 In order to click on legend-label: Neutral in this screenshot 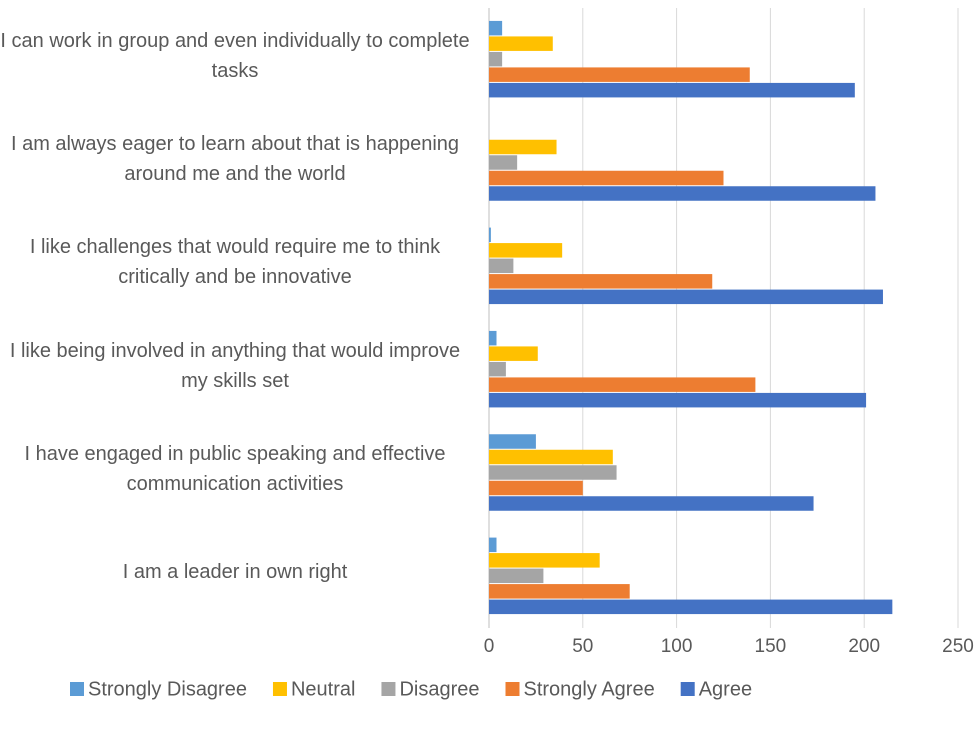, I will do `click(323, 689)`.